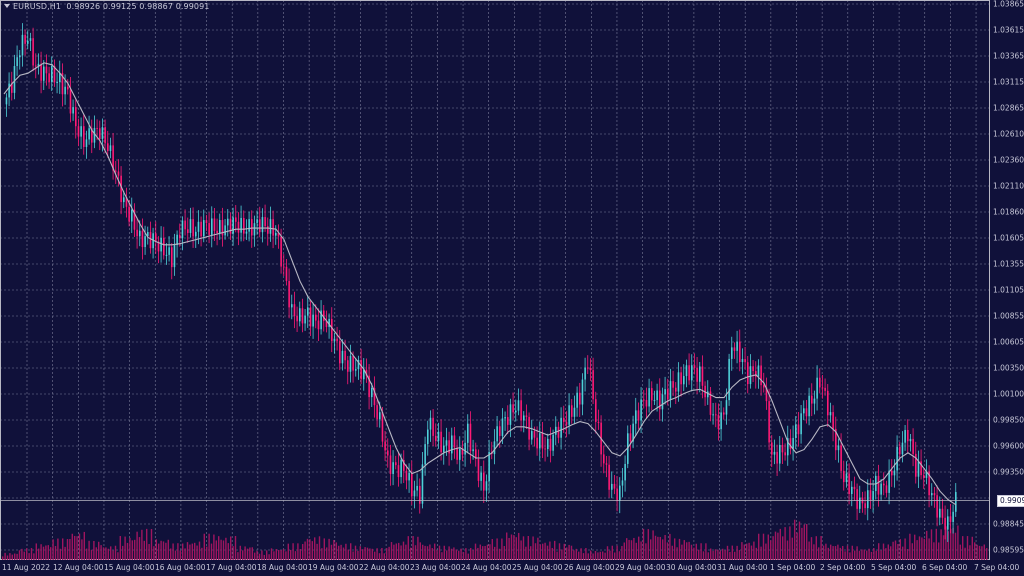 Image resolution: width=1024 pixels, height=576 pixels. What do you see at coordinates (384, 567) in the screenshot?
I see `time-tick-label: 22 Aug 04:00` at bounding box center [384, 567].